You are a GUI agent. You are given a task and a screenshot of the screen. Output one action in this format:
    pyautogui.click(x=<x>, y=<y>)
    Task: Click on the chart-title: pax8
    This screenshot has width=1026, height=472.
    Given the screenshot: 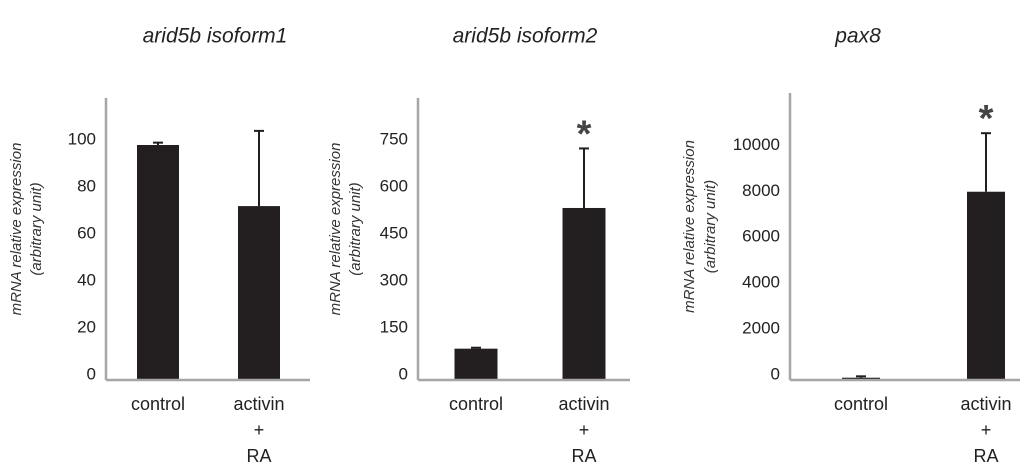 What is the action you would take?
    pyautogui.click(x=857, y=36)
    